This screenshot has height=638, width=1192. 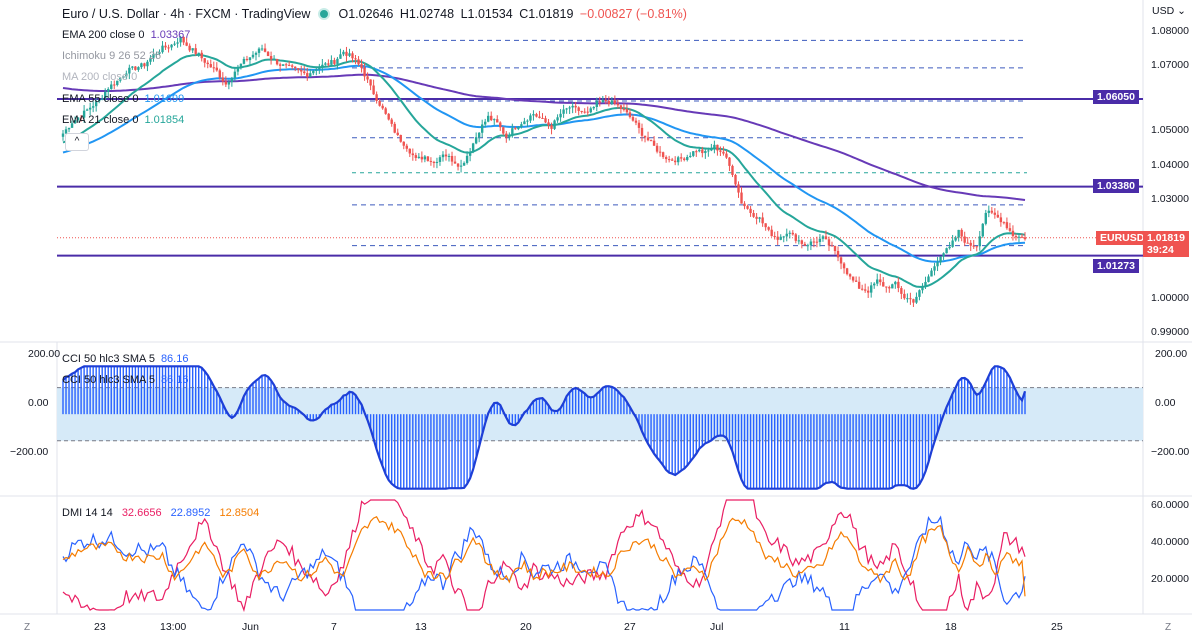 I want to click on time-tick: Jun, so click(x=250, y=627).